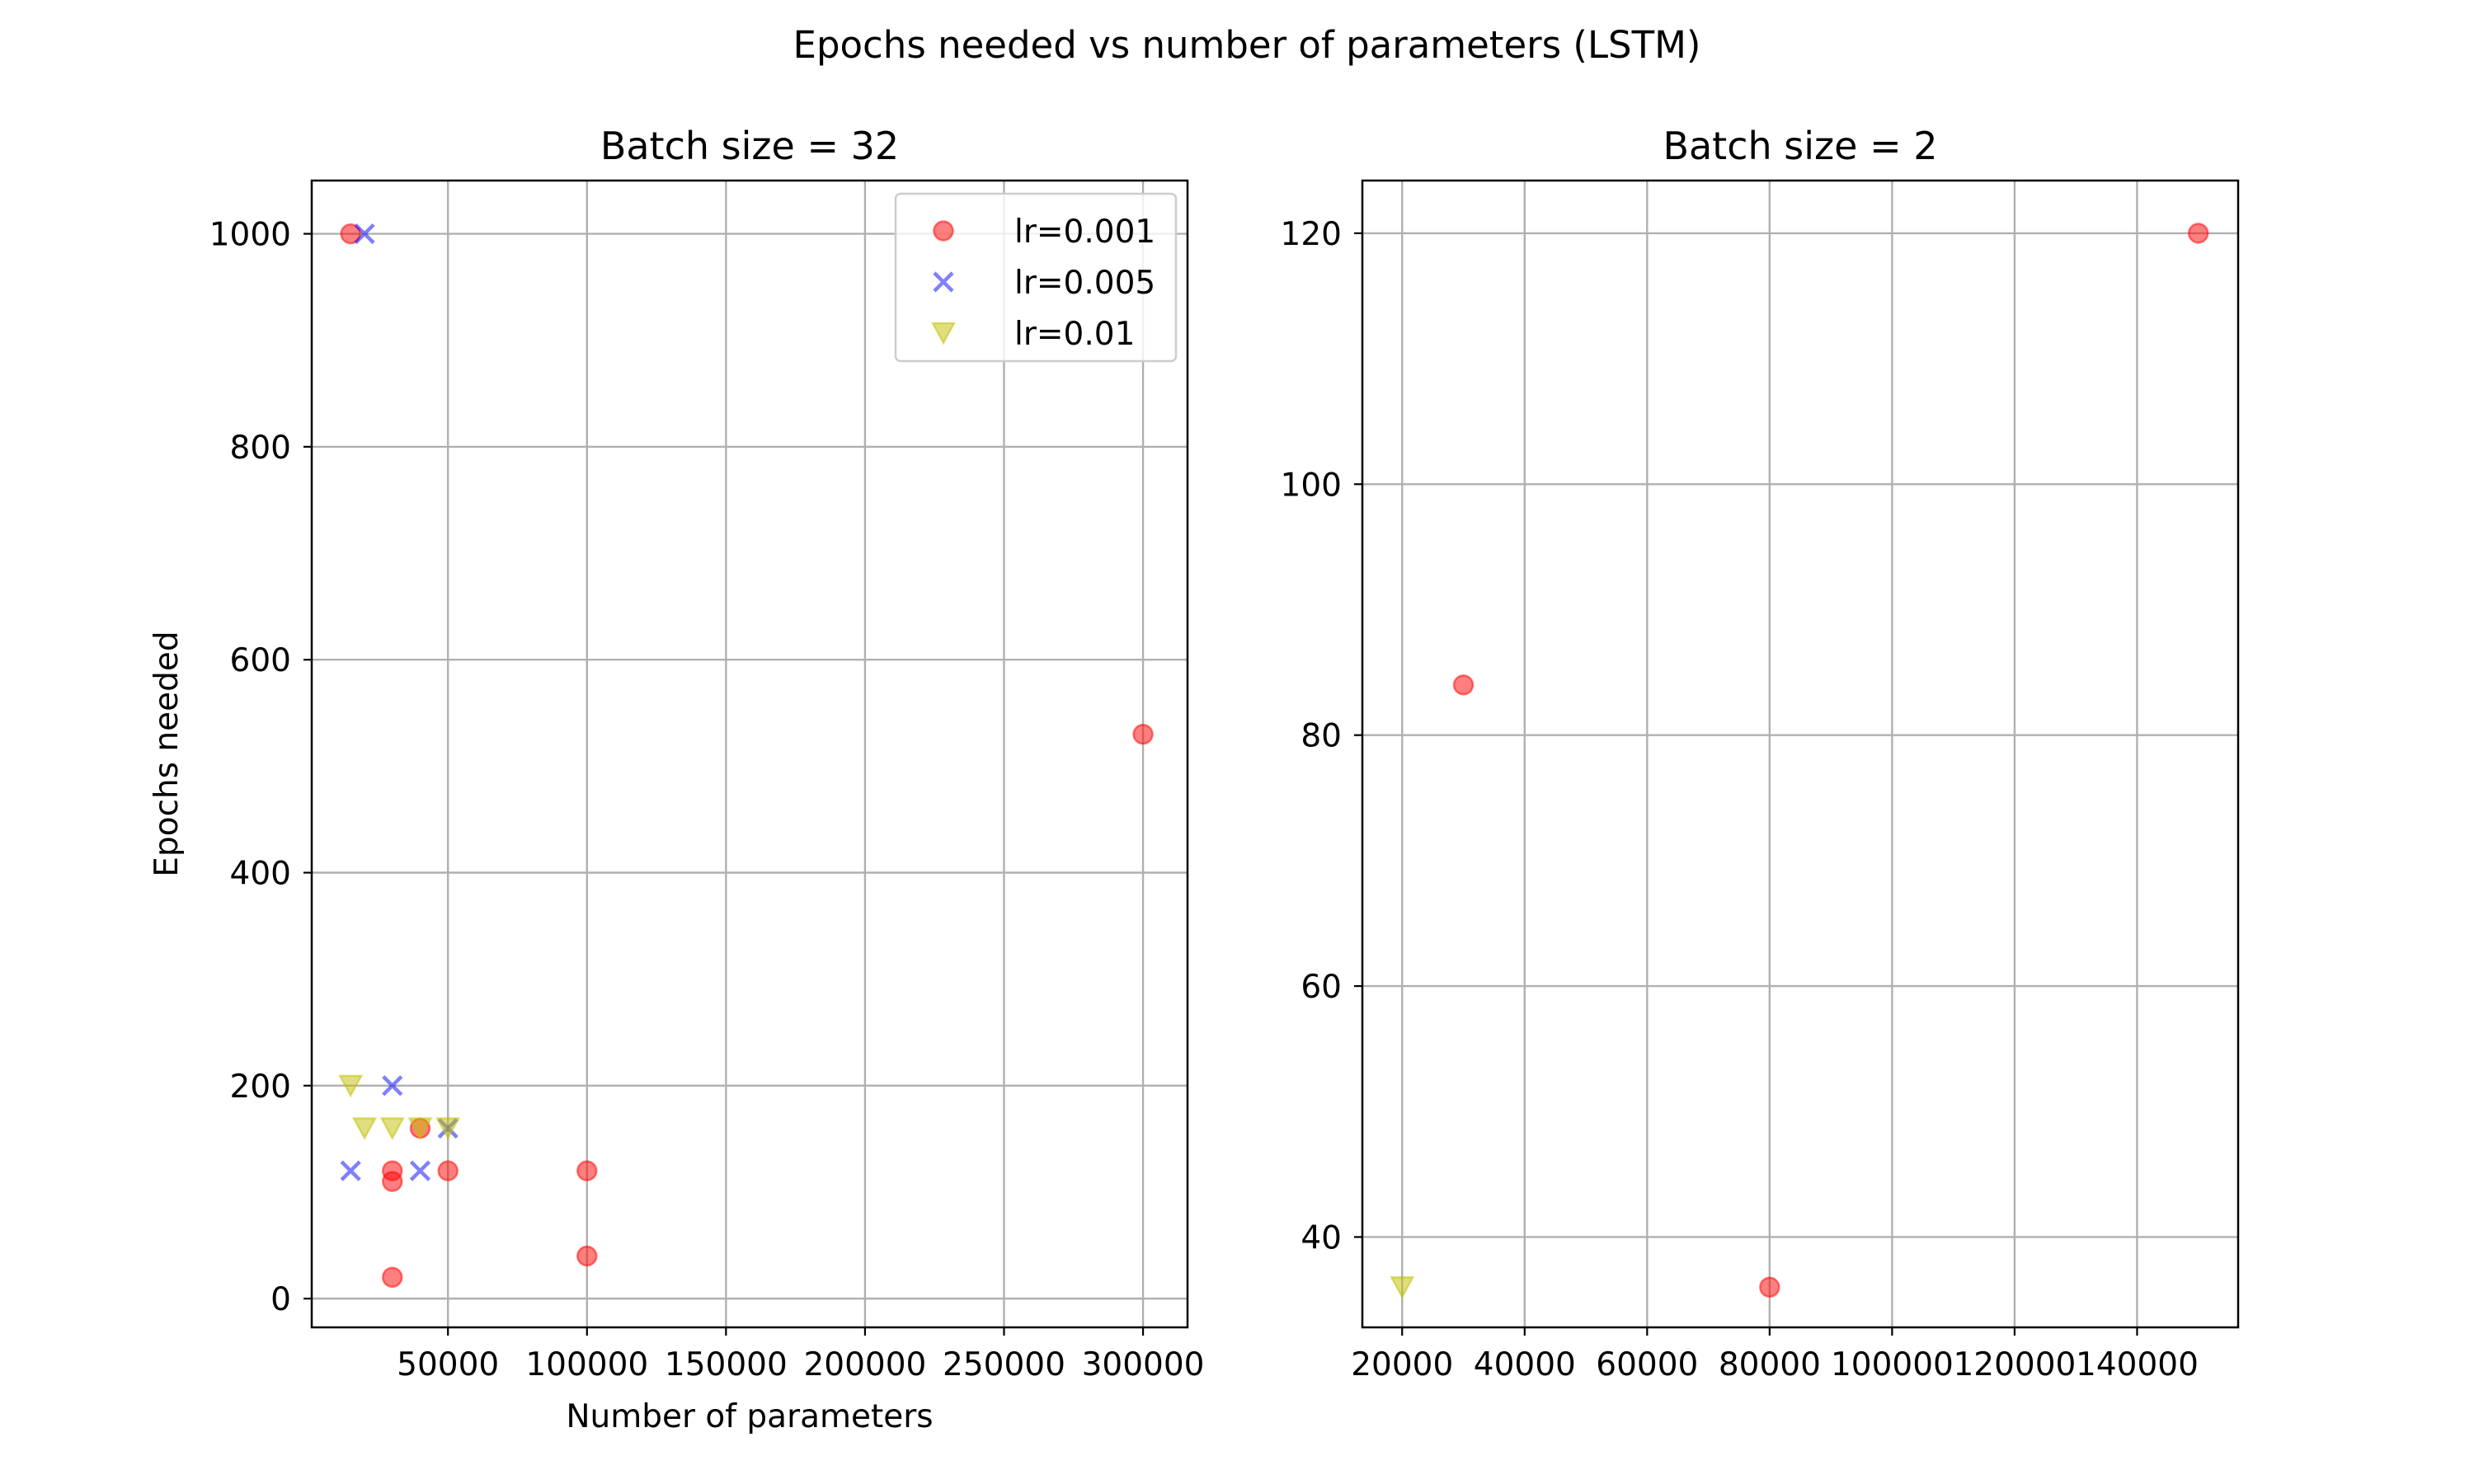  Describe the element at coordinates (448, 1364) in the screenshot. I see `x-tick-label: 50000` at that location.